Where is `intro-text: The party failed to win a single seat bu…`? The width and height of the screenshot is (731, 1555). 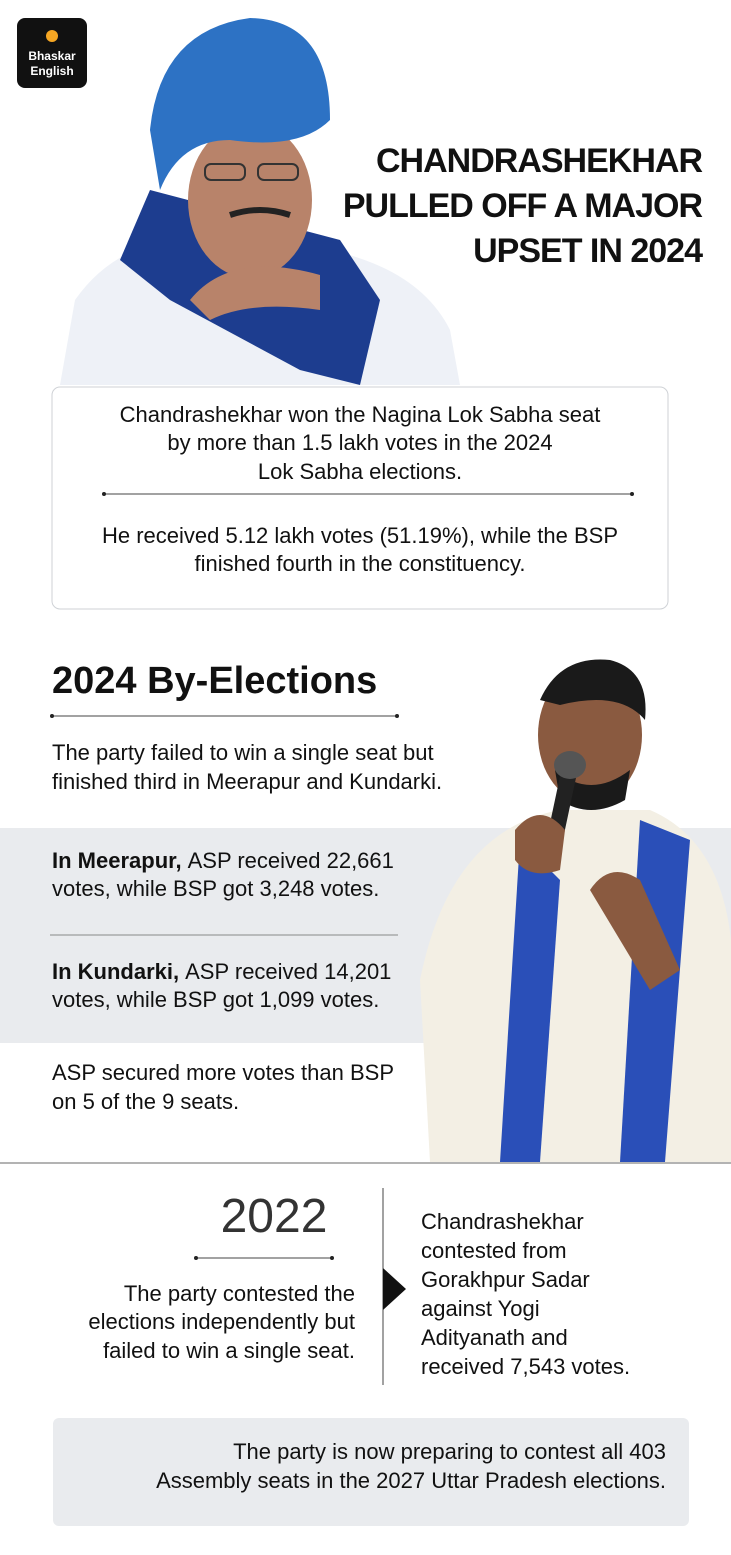
intro-text: The party failed to win a single seat bu… is located at coordinates (243, 752).